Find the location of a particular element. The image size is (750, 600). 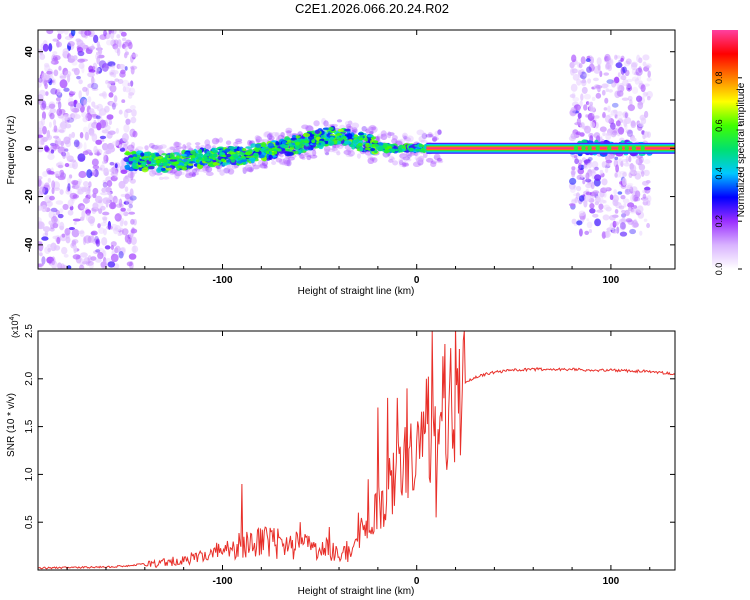

colorbar-tick-label: 0.2 is located at coordinates (719, 221).